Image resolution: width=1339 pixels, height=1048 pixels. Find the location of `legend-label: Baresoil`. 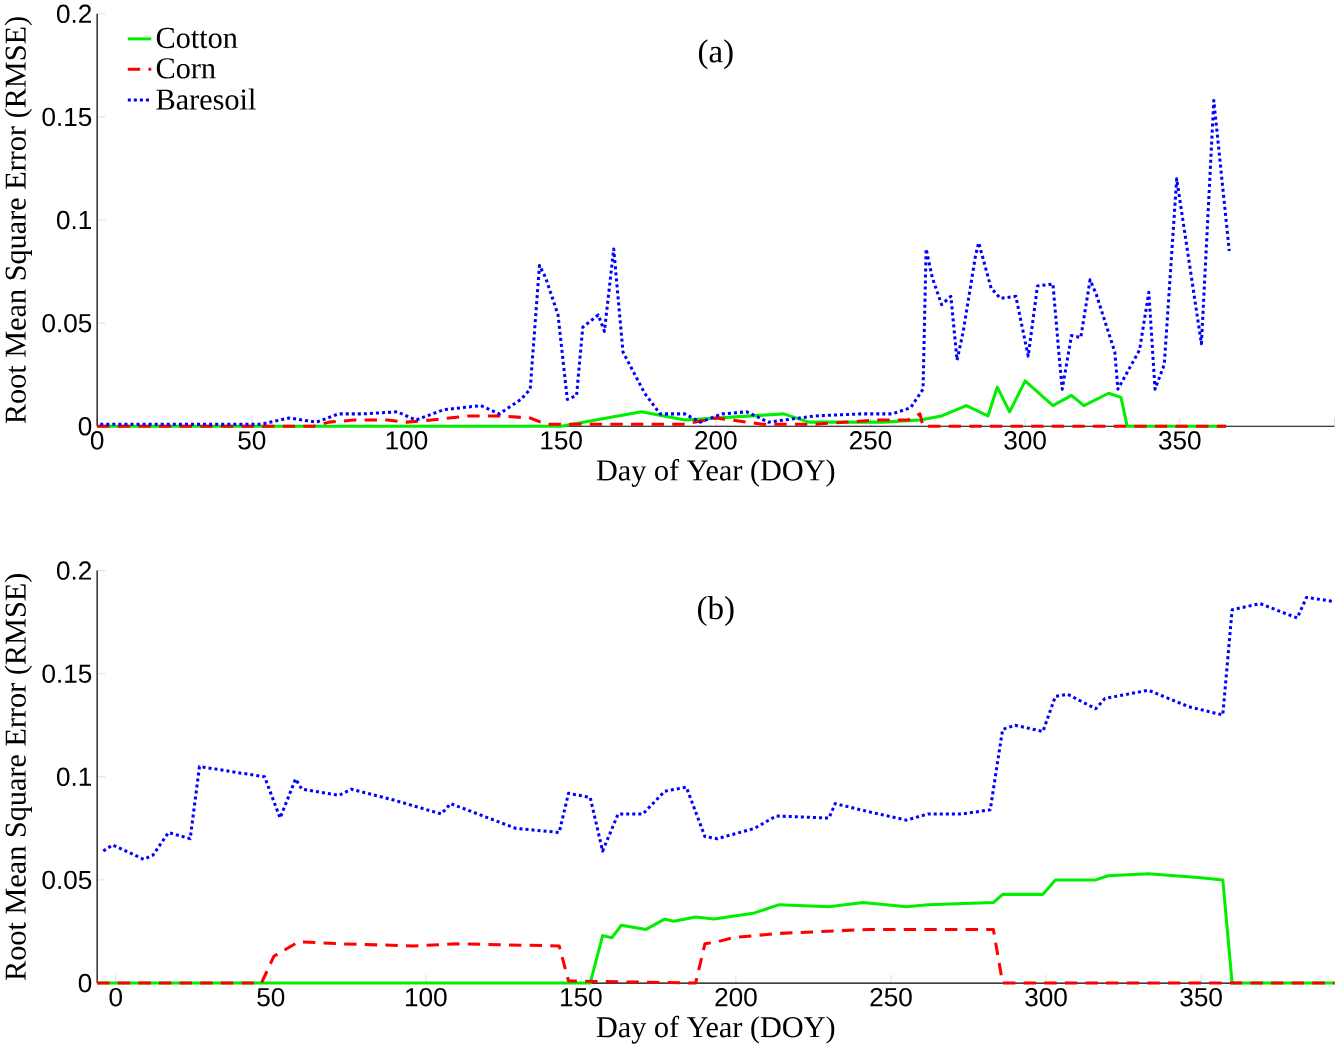

legend-label: Baresoil is located at coordinates (206, 99).